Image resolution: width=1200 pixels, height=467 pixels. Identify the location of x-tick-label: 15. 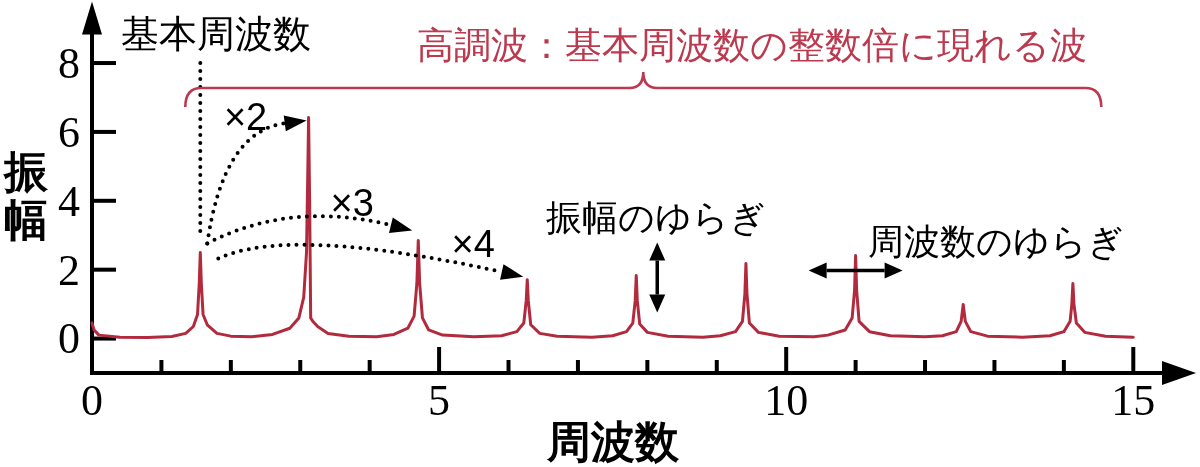
(1133, 400).